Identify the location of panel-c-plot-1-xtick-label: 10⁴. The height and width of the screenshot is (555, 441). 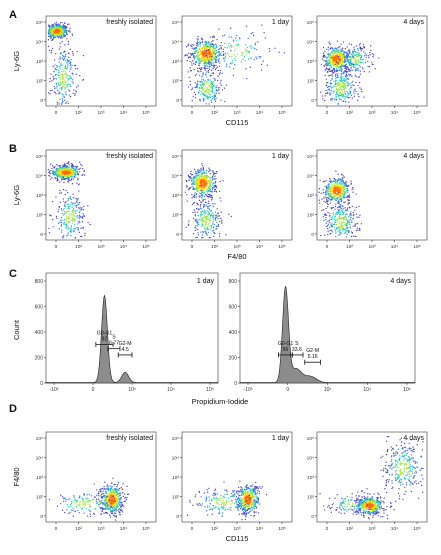
(171, 390).